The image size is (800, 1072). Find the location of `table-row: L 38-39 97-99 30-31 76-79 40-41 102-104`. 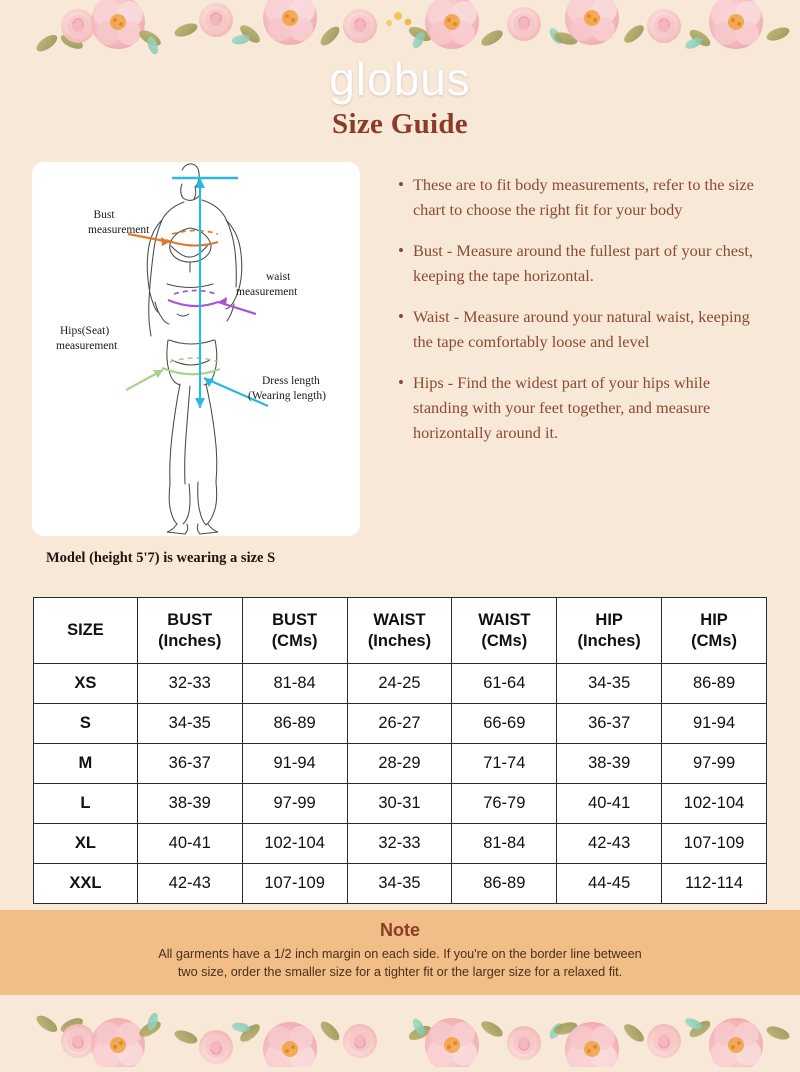

table-row: L 38-39 97-99 30-31 76-79 40-41 102-104 is located at coordinates (400, 803).